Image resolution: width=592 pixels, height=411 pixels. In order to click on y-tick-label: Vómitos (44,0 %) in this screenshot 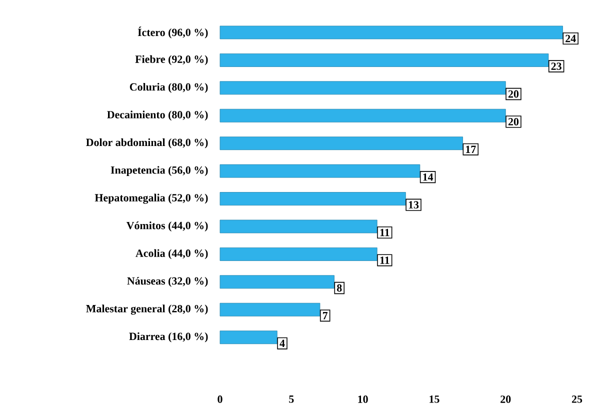, I will do `click(167, 227)`.